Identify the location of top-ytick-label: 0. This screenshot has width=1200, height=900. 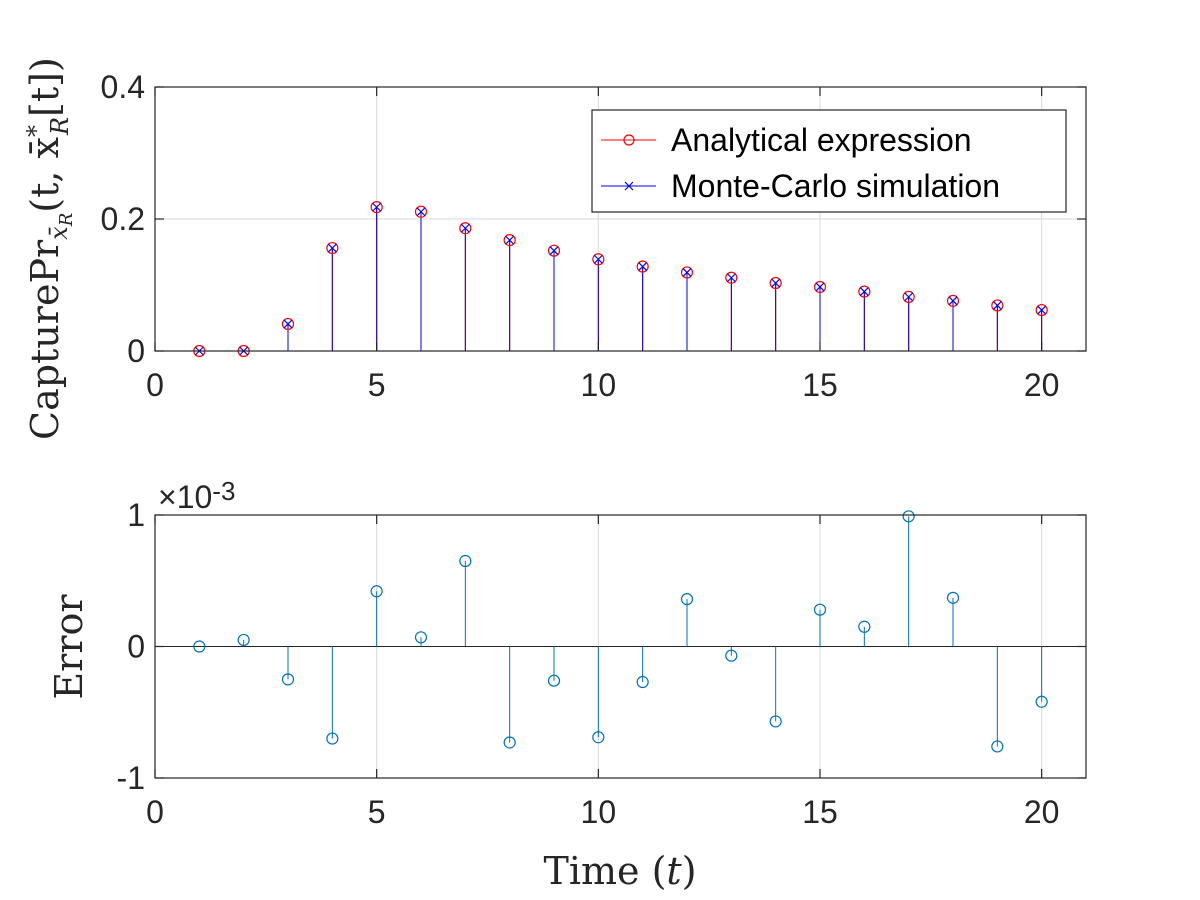
(136, 351).